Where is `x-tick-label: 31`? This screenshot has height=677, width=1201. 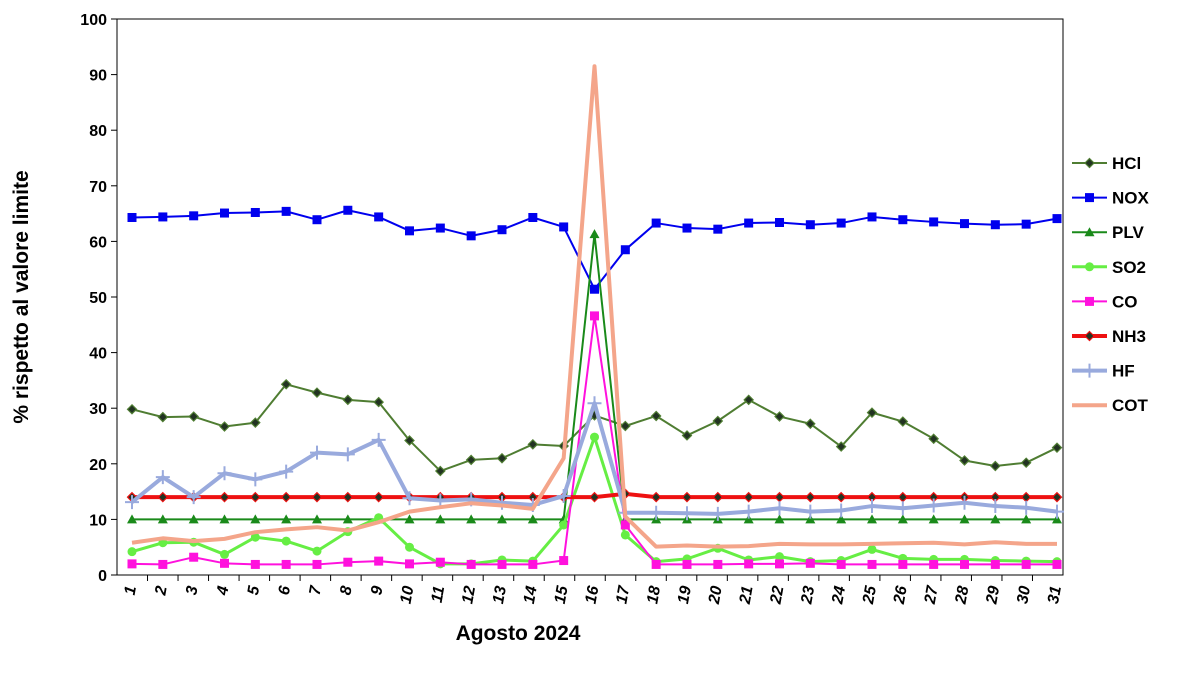 x-tick-label: 31 is located at coordinates (1055, 595).